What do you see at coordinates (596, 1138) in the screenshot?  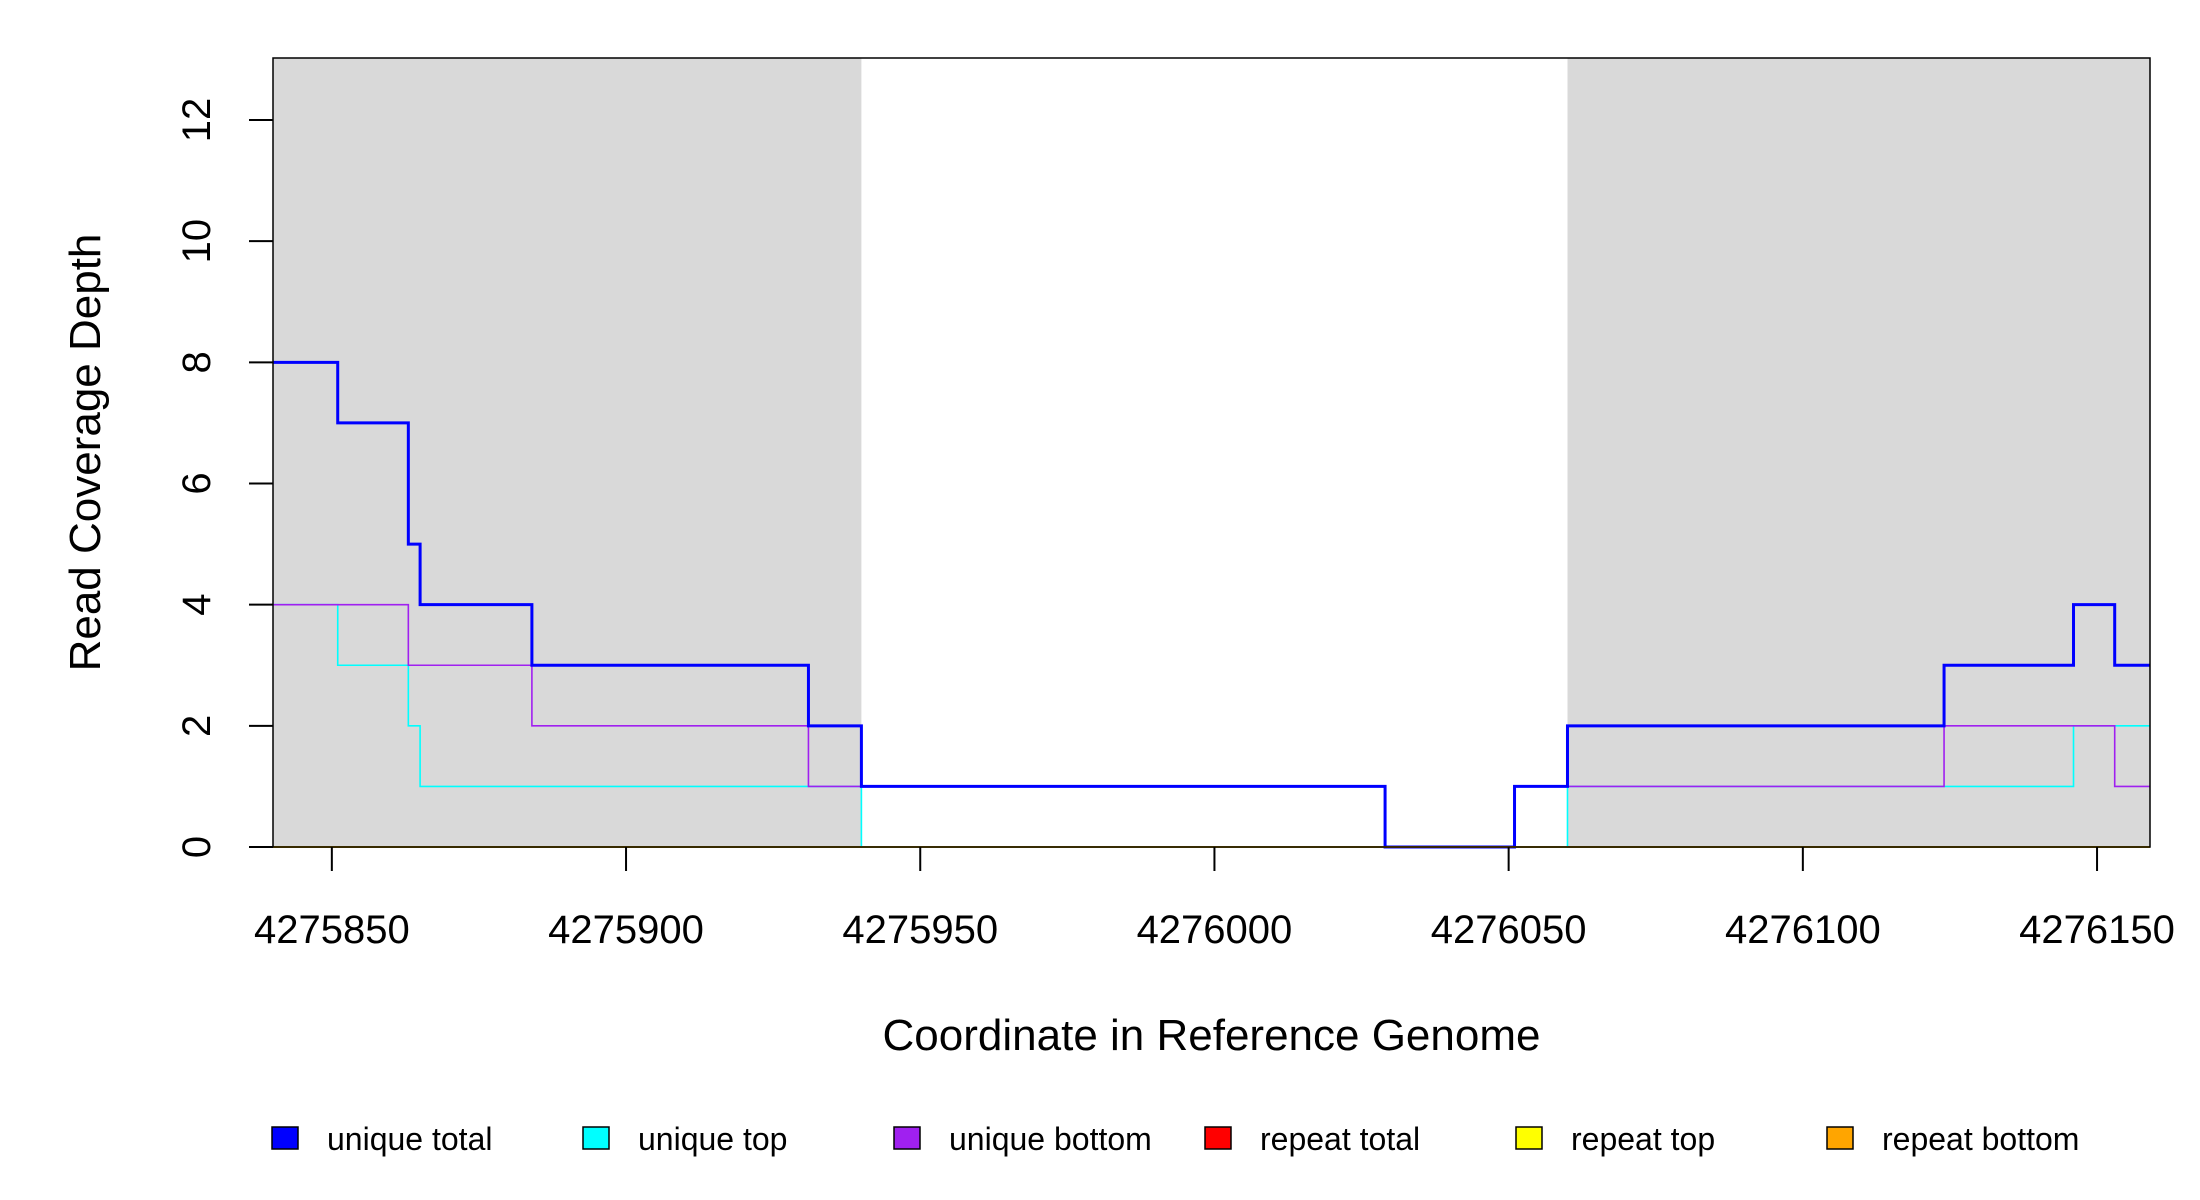 I see `legend-swatch-unique-top` at bounding box center [596, 1138].